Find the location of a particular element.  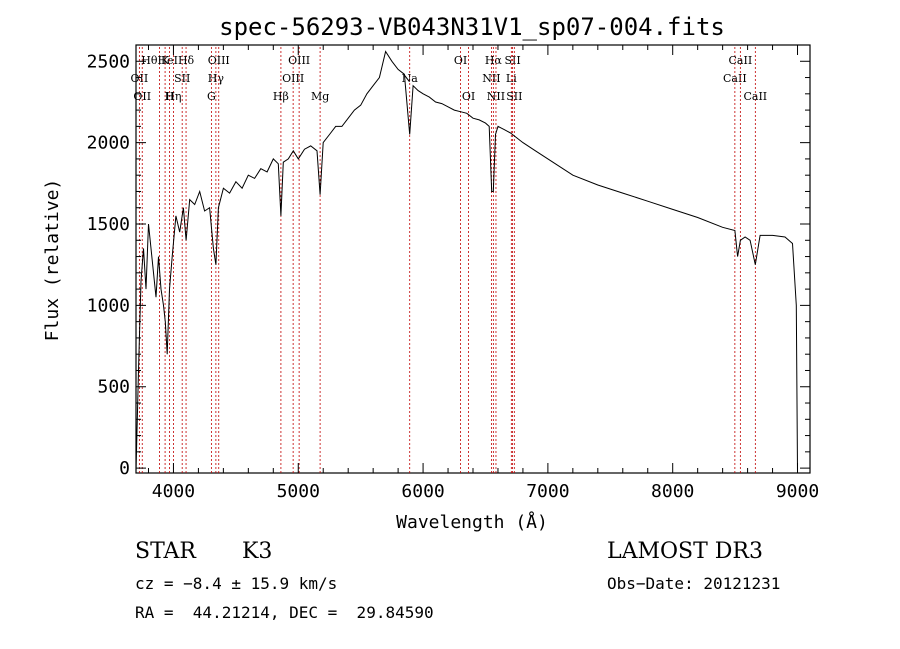

line-marker-label-7: Hδ is located at coordinates (186, 60).